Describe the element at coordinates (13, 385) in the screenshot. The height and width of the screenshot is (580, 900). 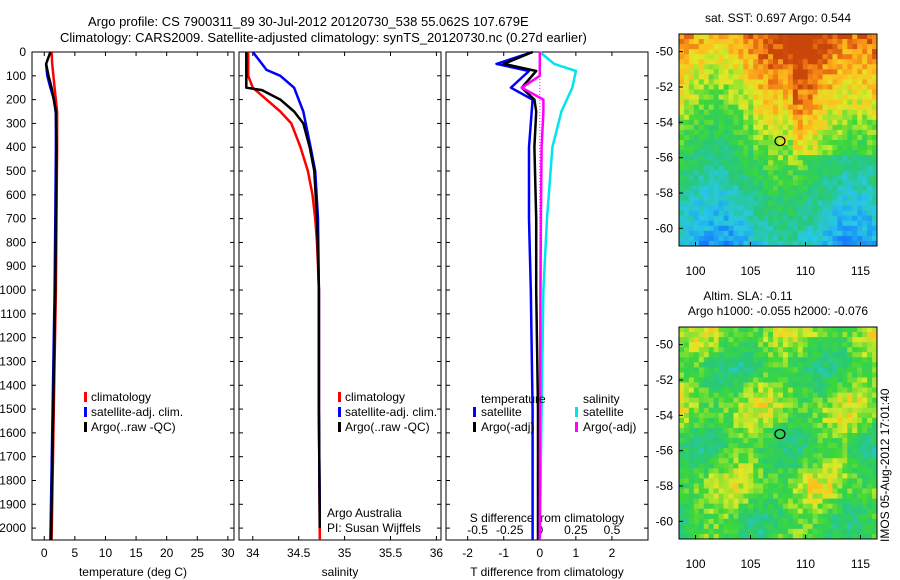
I see `depth-tick-label: 1400` at that location.